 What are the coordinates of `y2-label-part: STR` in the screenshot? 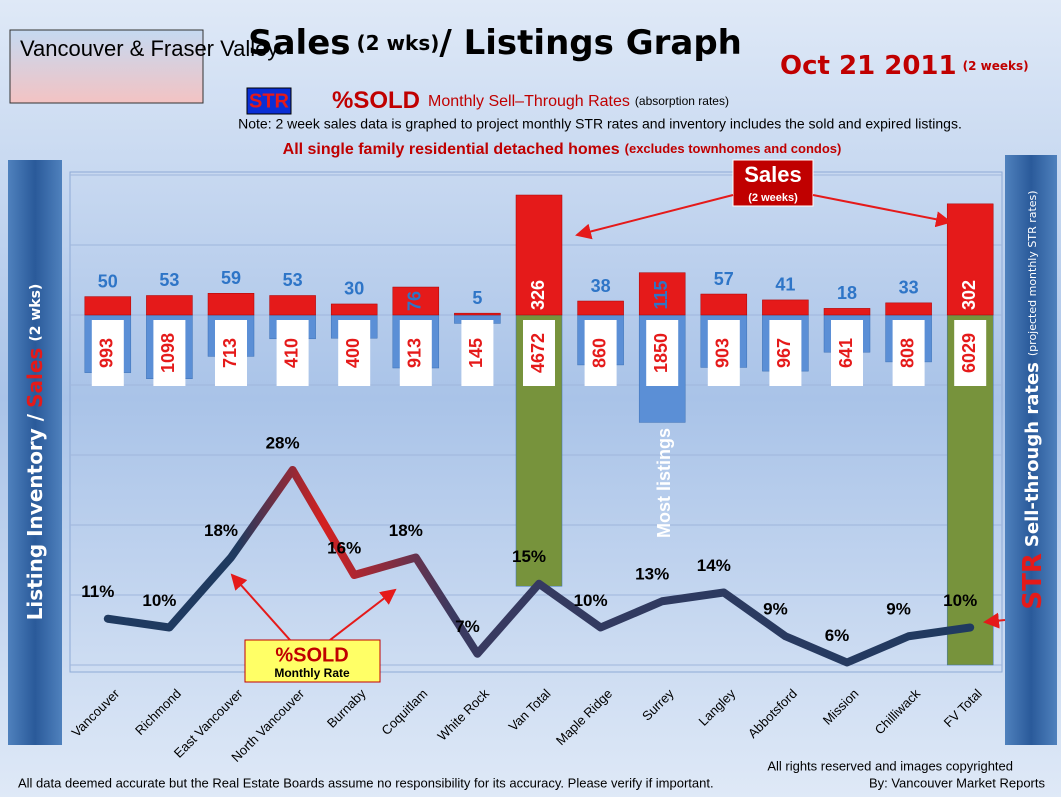 It's located at (1033, 581).